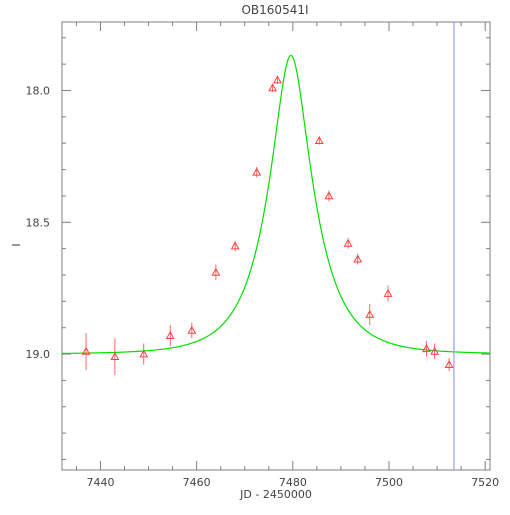  I want to click on x-tick-label: 7460, so click(197, 482).